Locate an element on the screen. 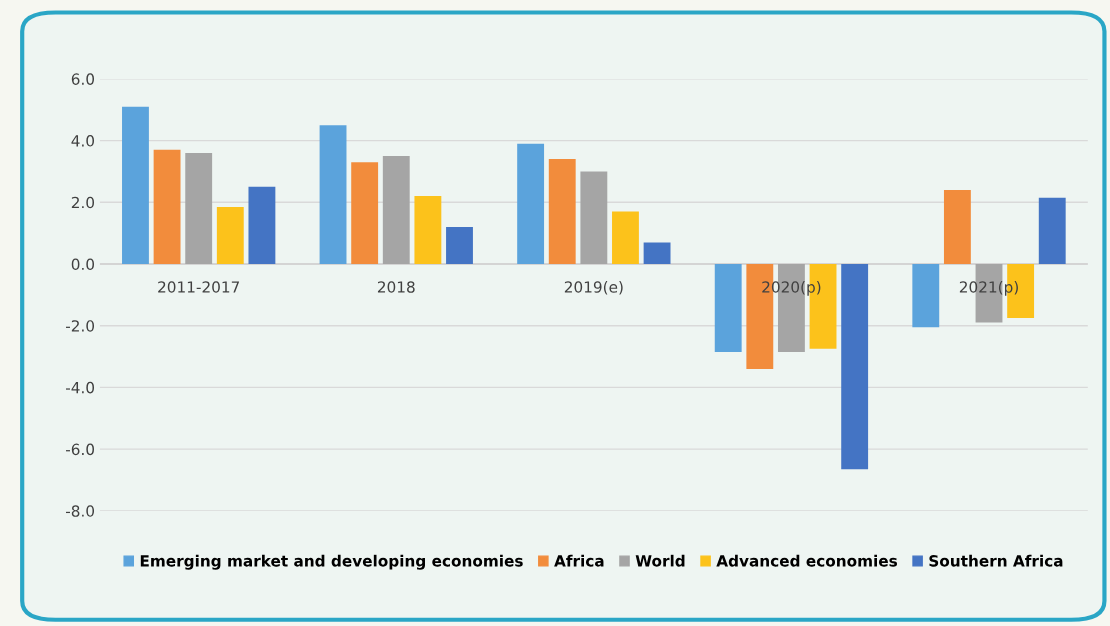  y-tick-label: 6.0 is located at coordinates (83, 79).